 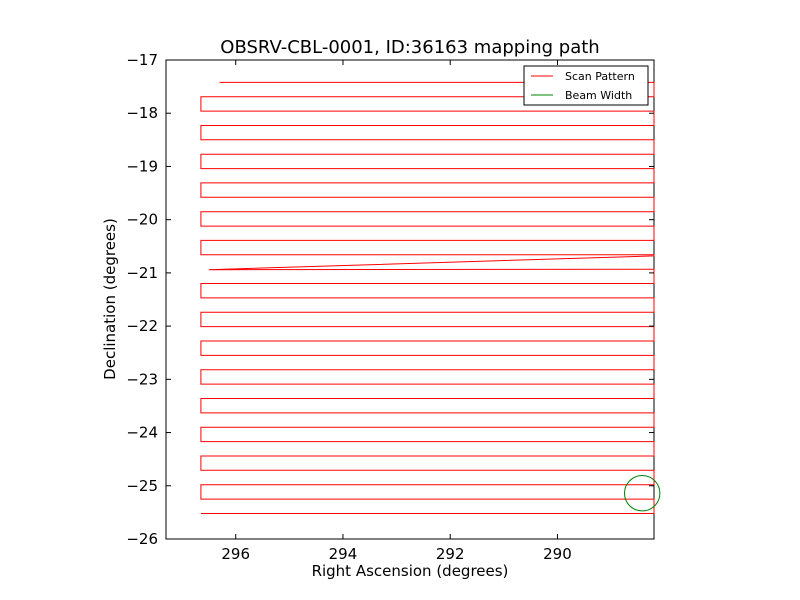 What do you see at coordinates (142, 539) in the screenshot?
I see `y-tick-label: −26` at bounding box center [142, 539].